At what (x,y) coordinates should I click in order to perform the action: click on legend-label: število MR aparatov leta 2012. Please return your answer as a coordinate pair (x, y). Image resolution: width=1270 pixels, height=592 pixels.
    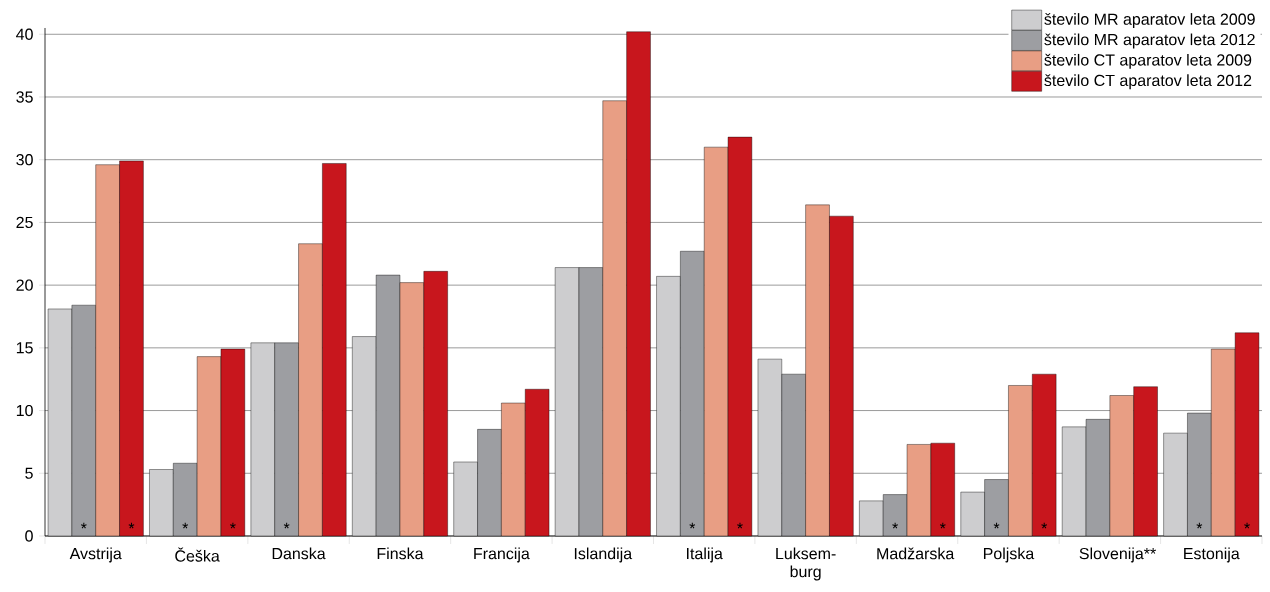
    Looking at the image, I should click on (1149, 41).